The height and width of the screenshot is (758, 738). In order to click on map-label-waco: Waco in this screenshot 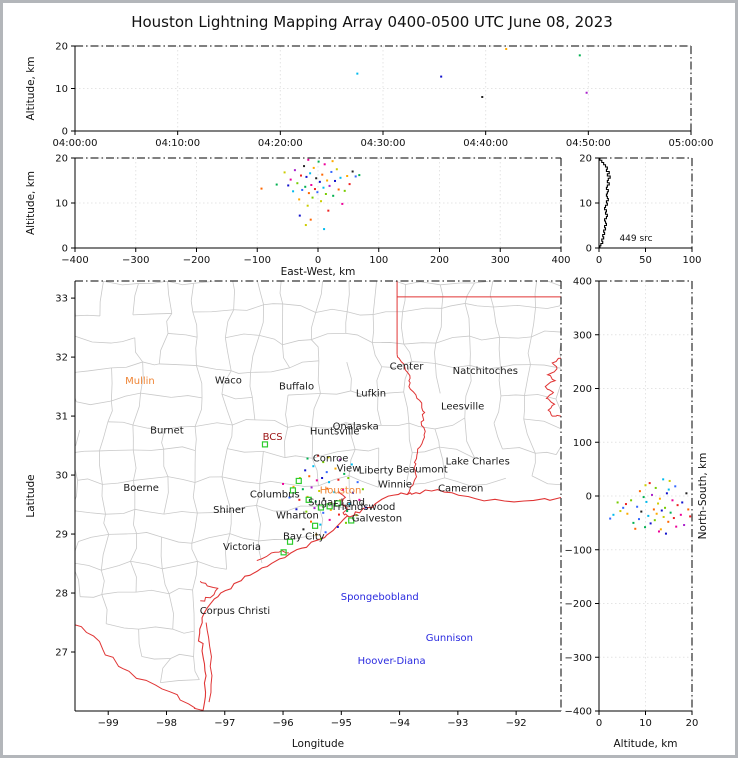, I will do `click(228, 381)`.